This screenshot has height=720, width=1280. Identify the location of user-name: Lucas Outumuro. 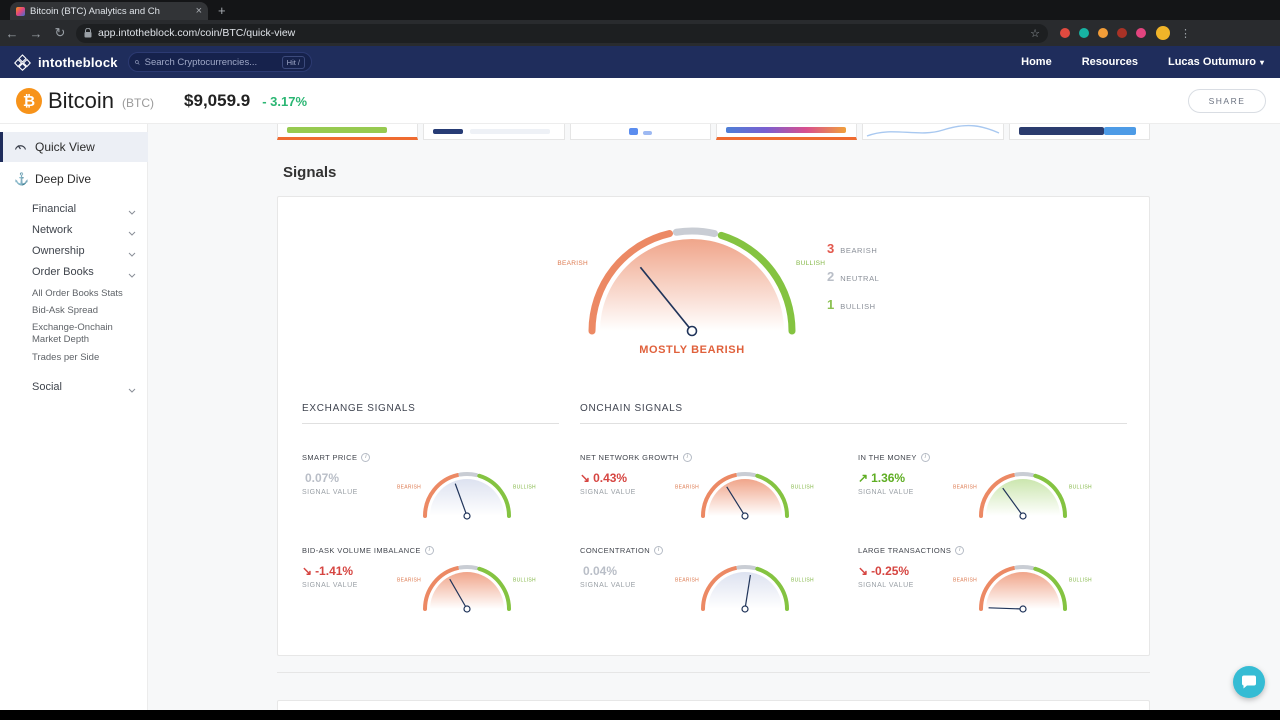
(1211, 62).